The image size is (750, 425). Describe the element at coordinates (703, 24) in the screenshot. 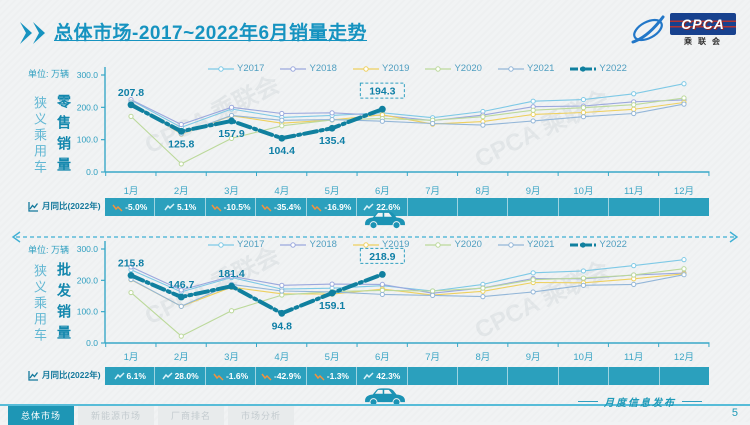

I see `cpca-logo-acronym: CPCA` at that location.